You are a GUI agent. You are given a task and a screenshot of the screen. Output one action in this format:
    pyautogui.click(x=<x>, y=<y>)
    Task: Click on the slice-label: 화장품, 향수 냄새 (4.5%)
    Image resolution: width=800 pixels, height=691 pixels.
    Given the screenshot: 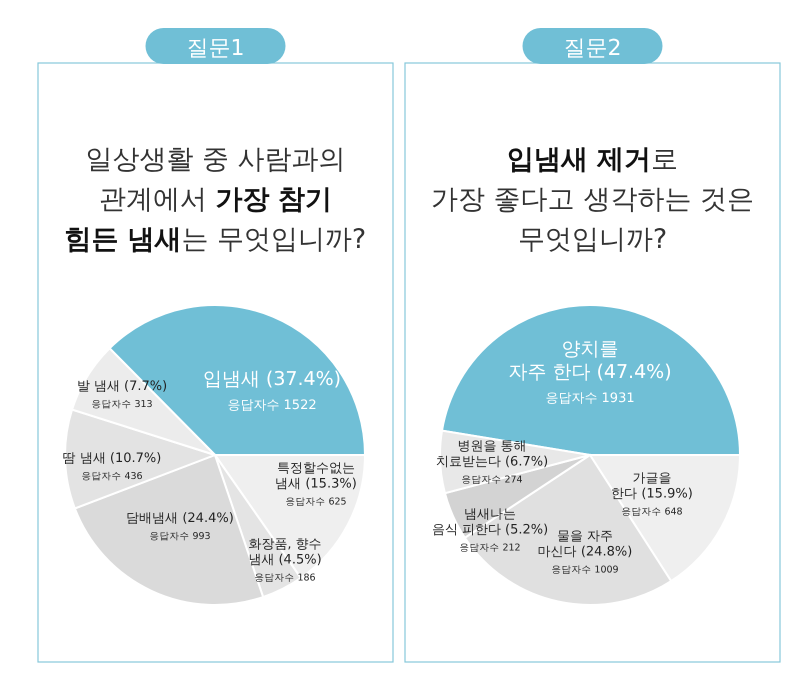 What is the action you would take?
    pyautogui.click(x=285, y=552)
    